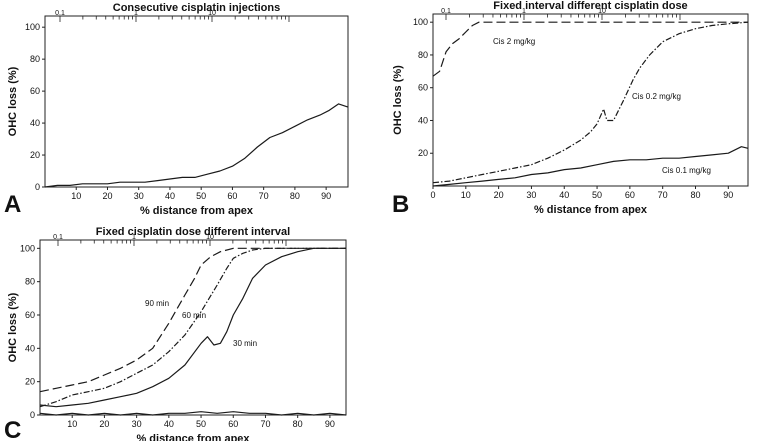 Image resolution: width=764 pixels, height=441 pixels. What do you see at coordinates (400, 204) in the screenshot?
I see `panel-letter: B` at bounding box center [400, 204].